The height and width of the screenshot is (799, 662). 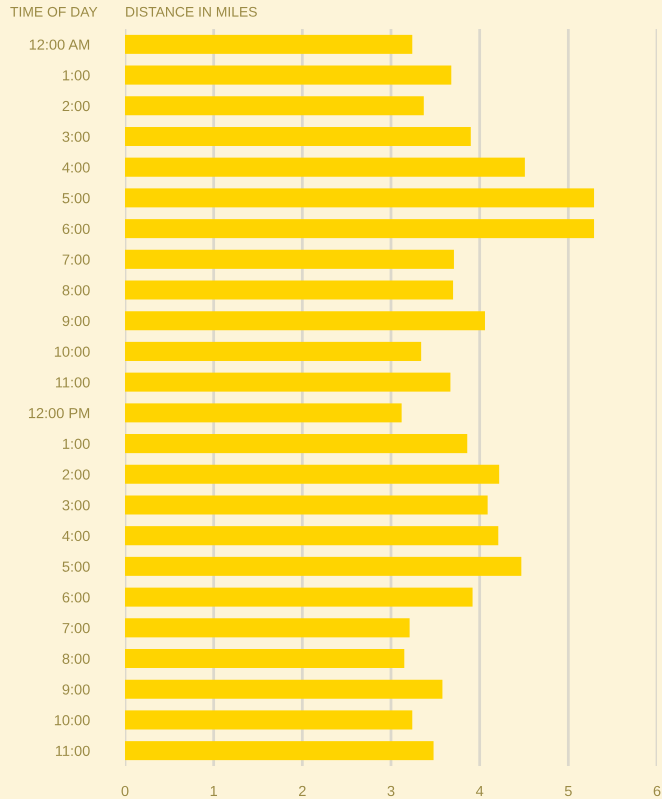 What do you see at coordinates (59, 413) in the screenshot?
I see `y-tick-label: 12:00 PM` at bounding box center [59, 413].